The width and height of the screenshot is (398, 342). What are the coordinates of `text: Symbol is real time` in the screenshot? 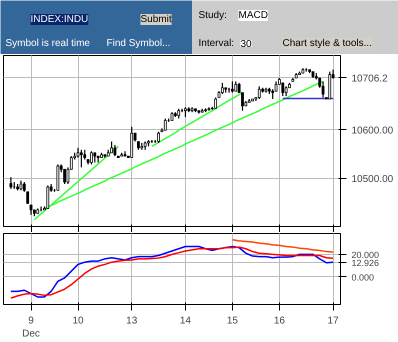 It's located at (48, 43).